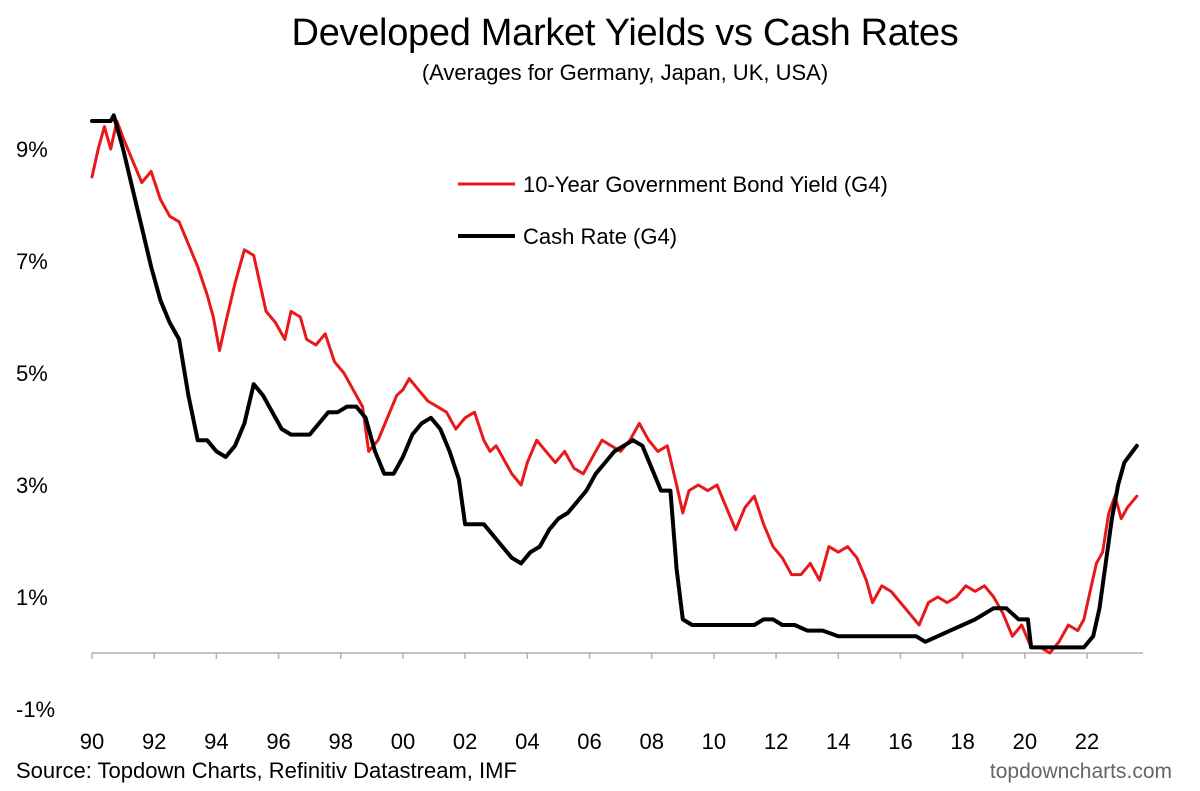 The image size is (1200, 791). What do you see at coordinates (705, 184) in the screenshot?
I see `legend-label: 10-Year Government Bond Yield (G4)` at bounding box center [705, 184].